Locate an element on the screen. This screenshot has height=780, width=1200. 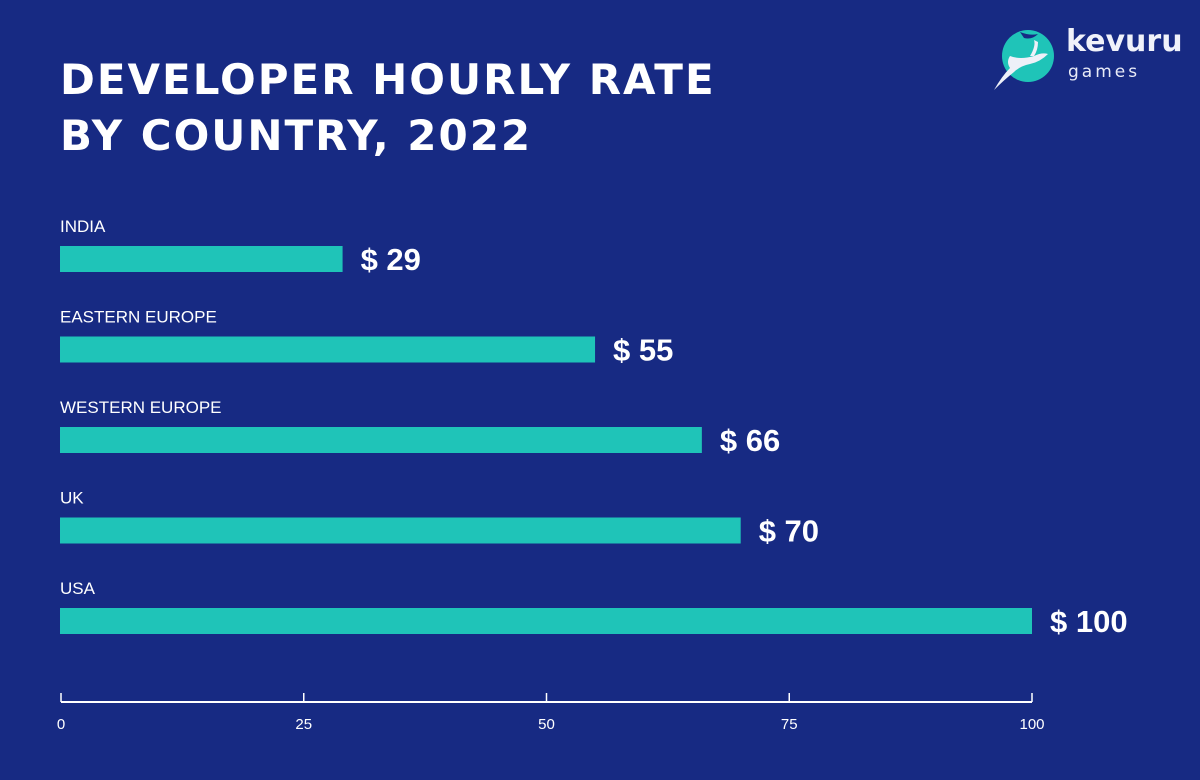
title-line-2: BY COUNTRY, 2022 is located at coordinates (296, 135).